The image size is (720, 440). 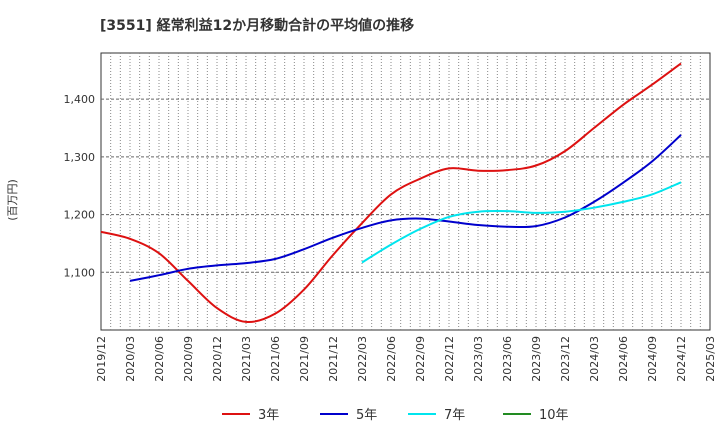 I want to click on y-axis-label: (百万円), so click(x=12, y=200).